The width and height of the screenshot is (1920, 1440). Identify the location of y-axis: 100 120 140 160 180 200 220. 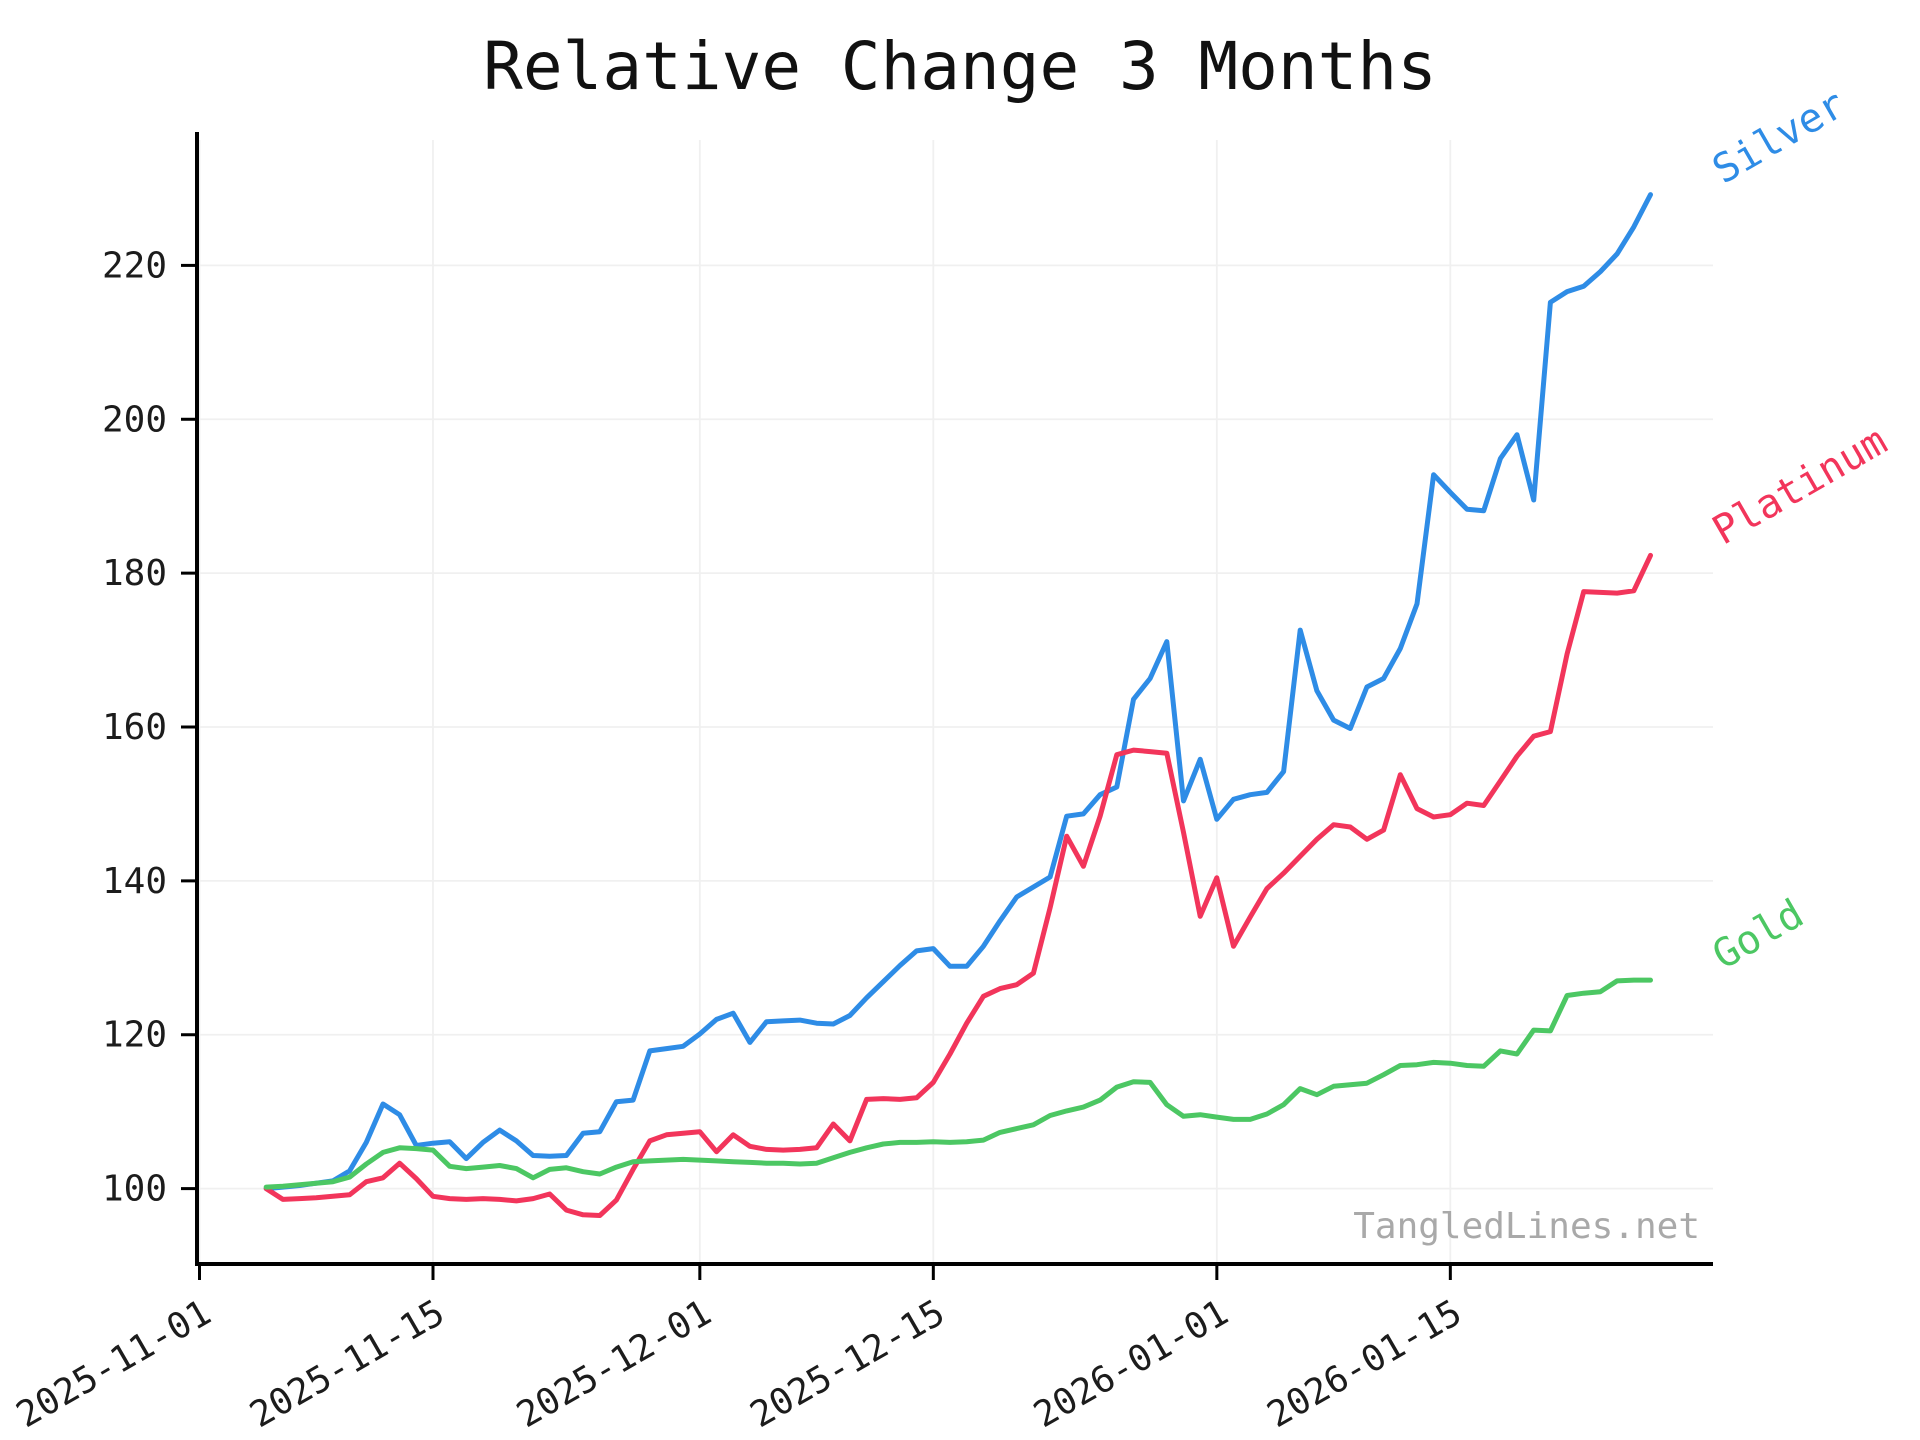
(149, 727).